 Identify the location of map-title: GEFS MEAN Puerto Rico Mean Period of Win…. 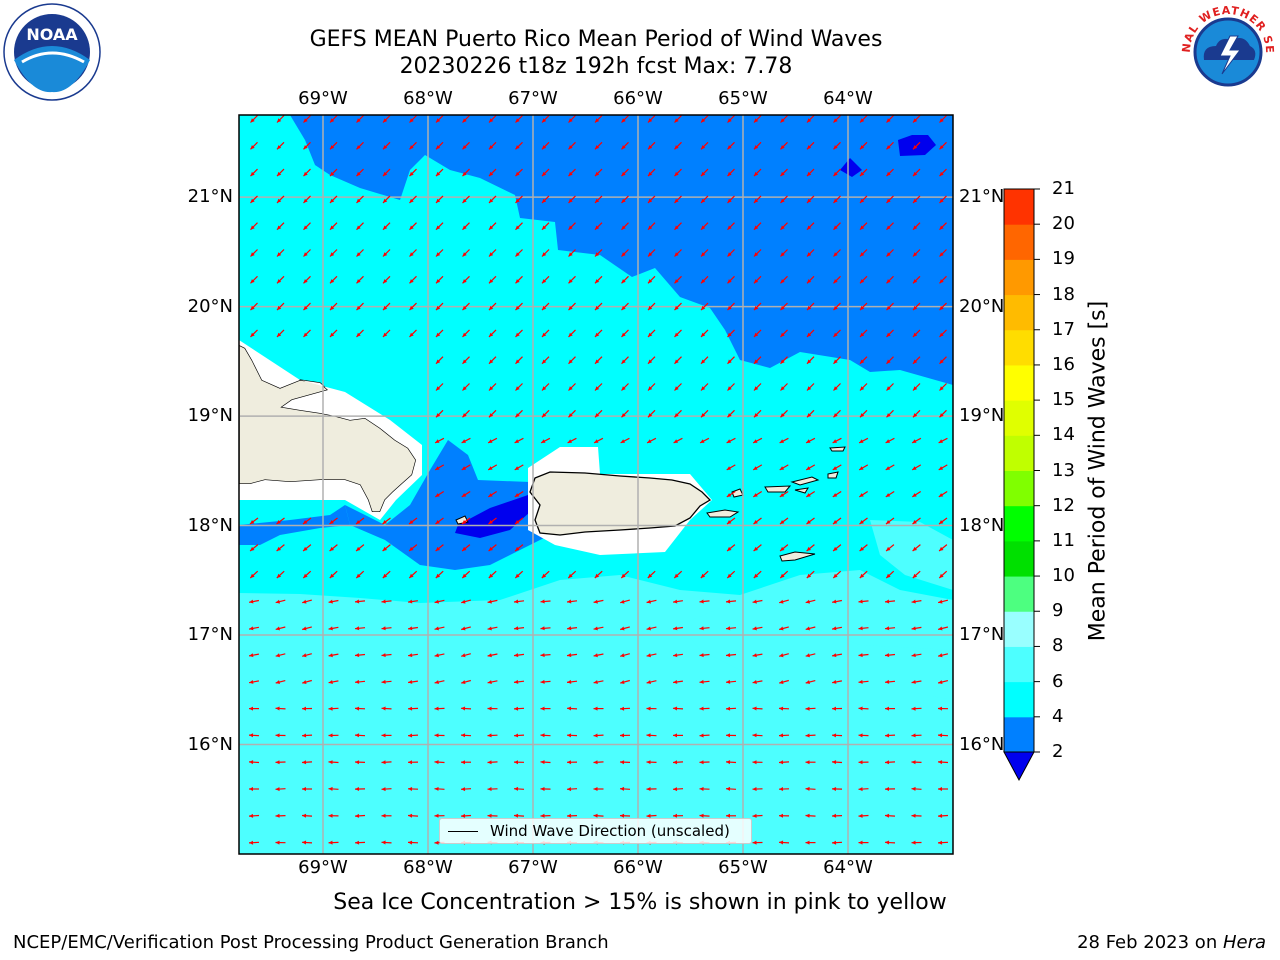
(596, 39).